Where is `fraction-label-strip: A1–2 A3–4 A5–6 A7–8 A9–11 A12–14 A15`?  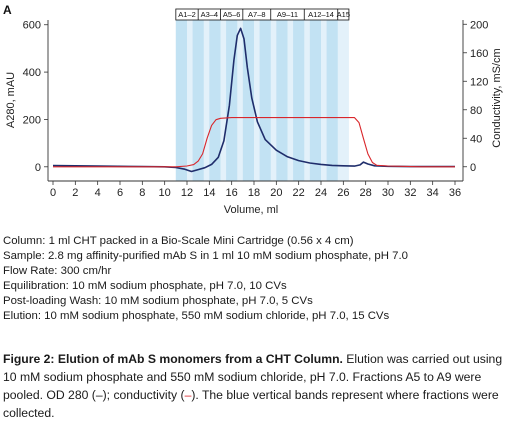
fraction-label-strip: A1–2 A3–4 A5–6 A7–8 A9–11 A12–14 A15 is located at coordinates (262, 14).